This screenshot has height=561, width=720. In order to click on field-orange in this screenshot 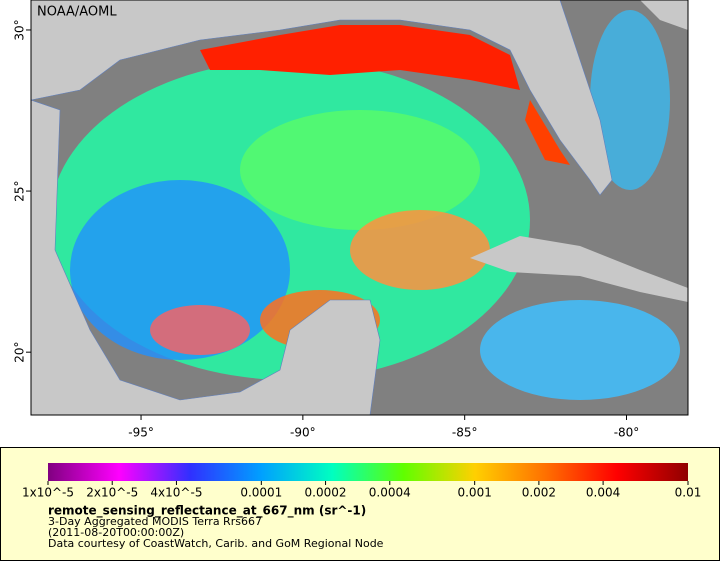, I will do `click(420, 250)`.